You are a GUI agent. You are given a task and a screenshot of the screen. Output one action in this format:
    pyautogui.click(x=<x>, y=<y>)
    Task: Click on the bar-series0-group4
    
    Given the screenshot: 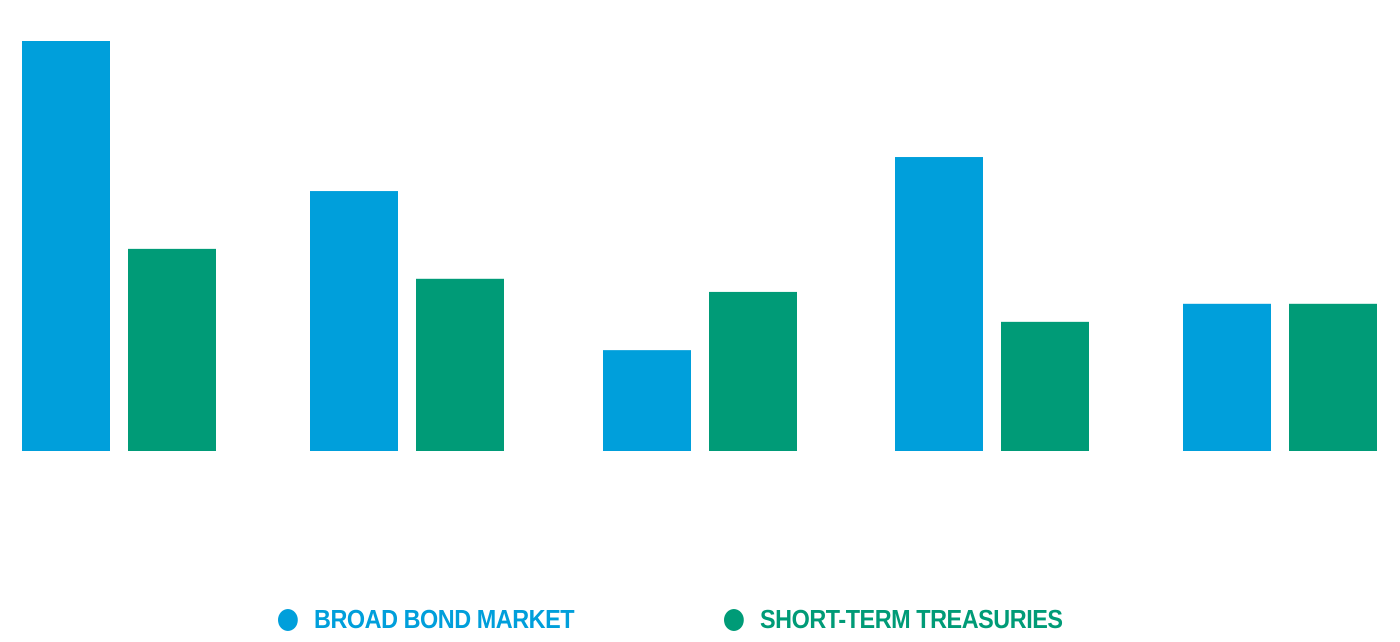 What is the action you would take?
    pyautogui.click(x=1227, y=377)
    